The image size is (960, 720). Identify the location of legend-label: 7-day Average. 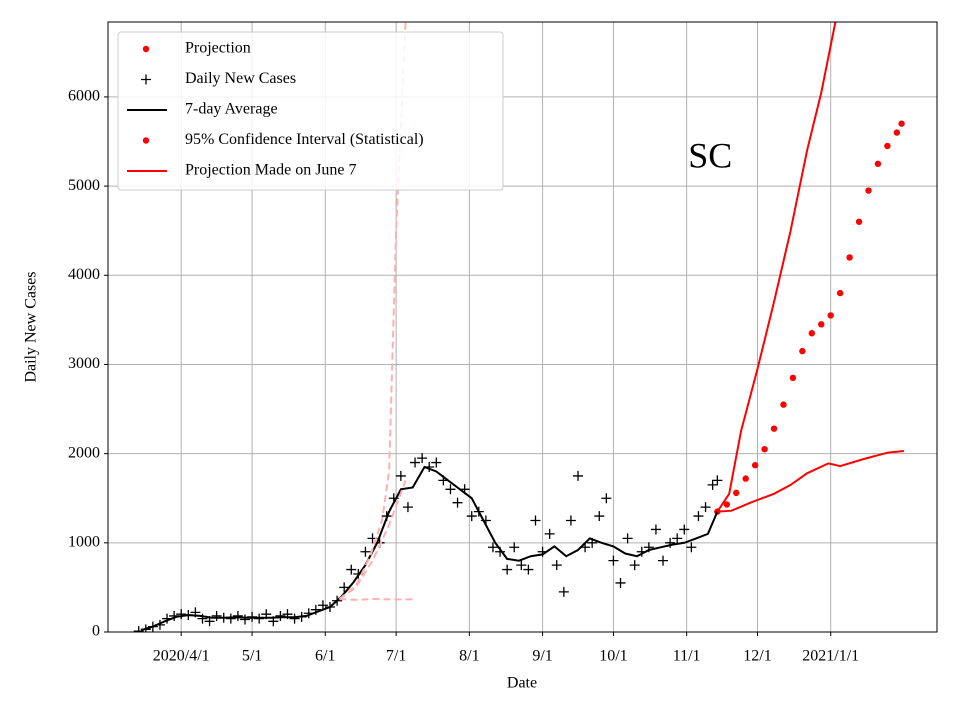
(231, 109).